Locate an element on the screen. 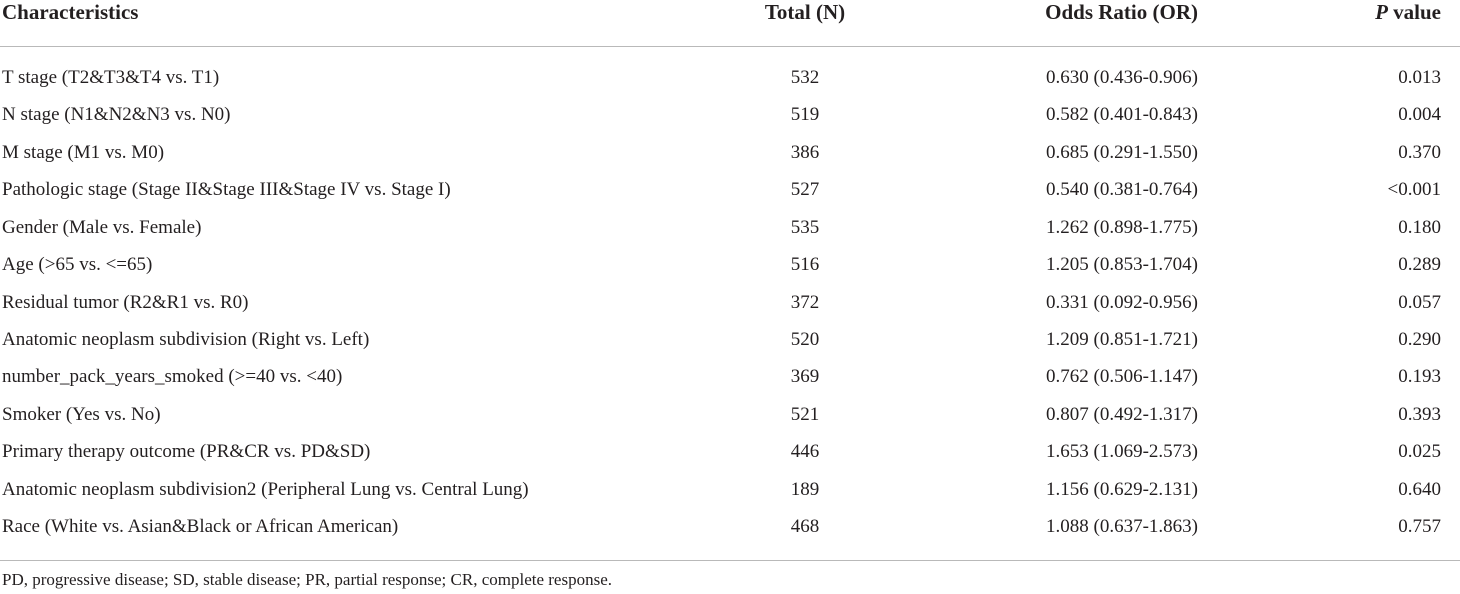 This screenshot has height=594, width=1460. header-p: P is located at coordinates (1381, 12).